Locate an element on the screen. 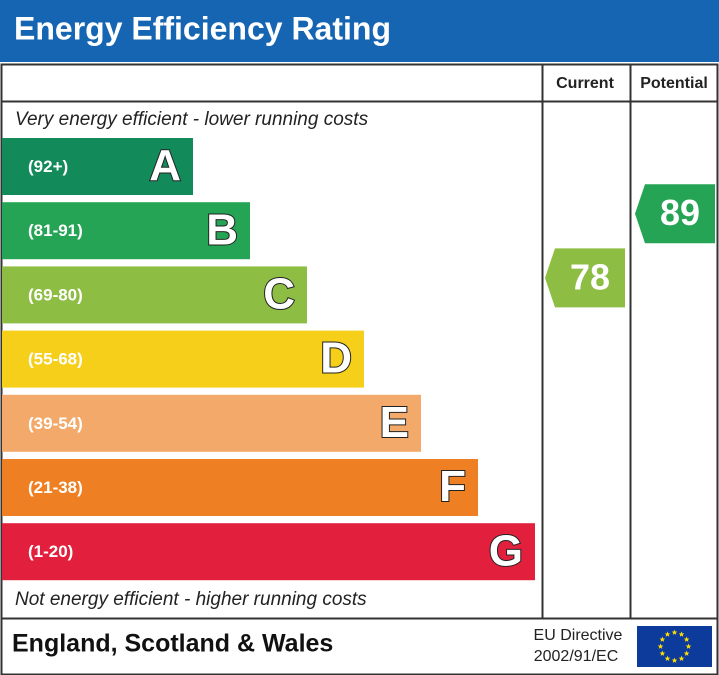  band-range: (1-20) is located at coordinates (50, 551).